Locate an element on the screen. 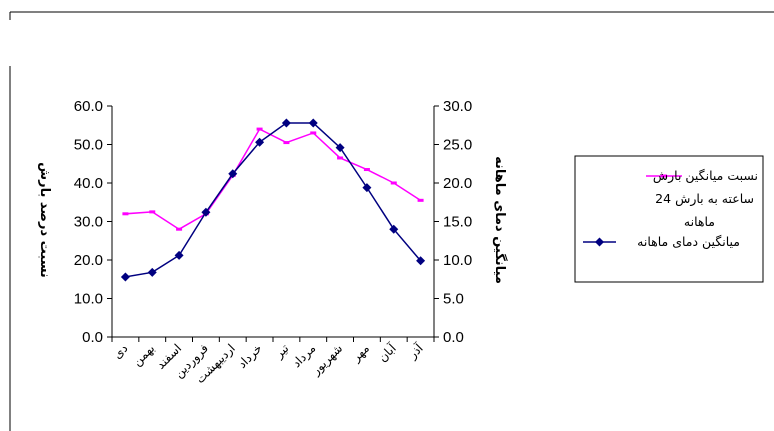 This screenshot has width=774, height=431. x-category-label: آبان is located at coordinates (387, 352).